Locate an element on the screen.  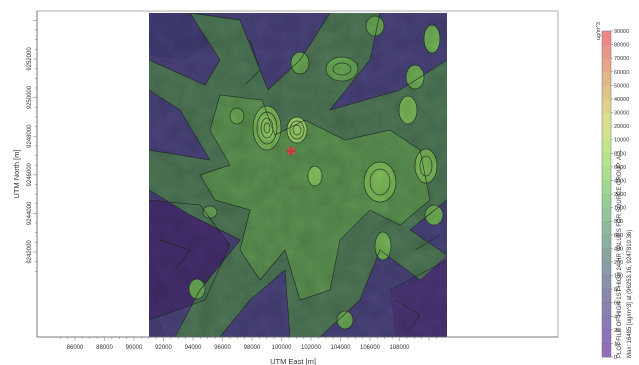
source-marker is located at coordinates (291, 151).